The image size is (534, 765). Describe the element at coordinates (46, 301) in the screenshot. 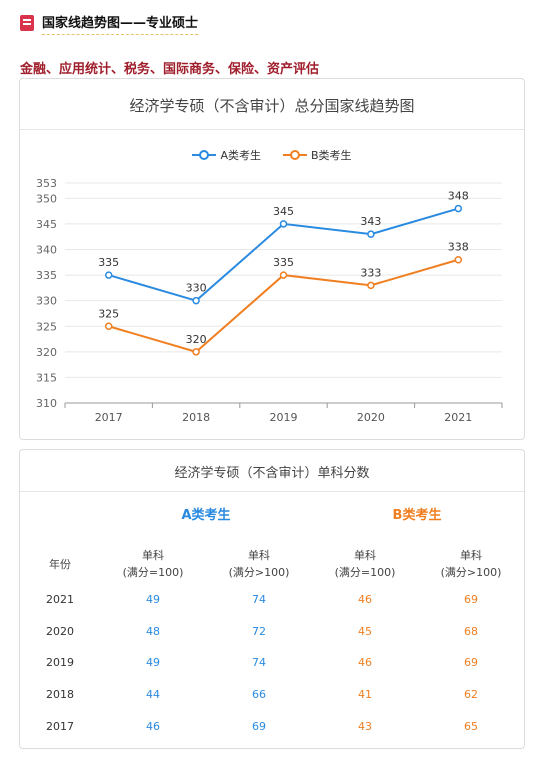

I see `y-tick-label: 330` at that location.